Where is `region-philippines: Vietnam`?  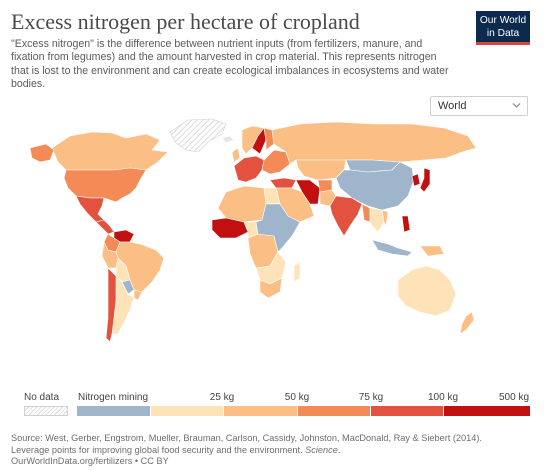
region-philippines: Vietnam is located at coordinates (406, 224).